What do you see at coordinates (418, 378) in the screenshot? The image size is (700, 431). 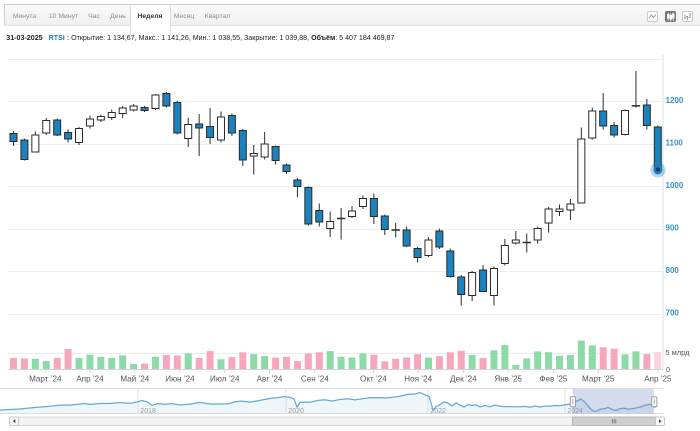 I see `svg-text: Ноя ’24` at bounding box center [418, 378].